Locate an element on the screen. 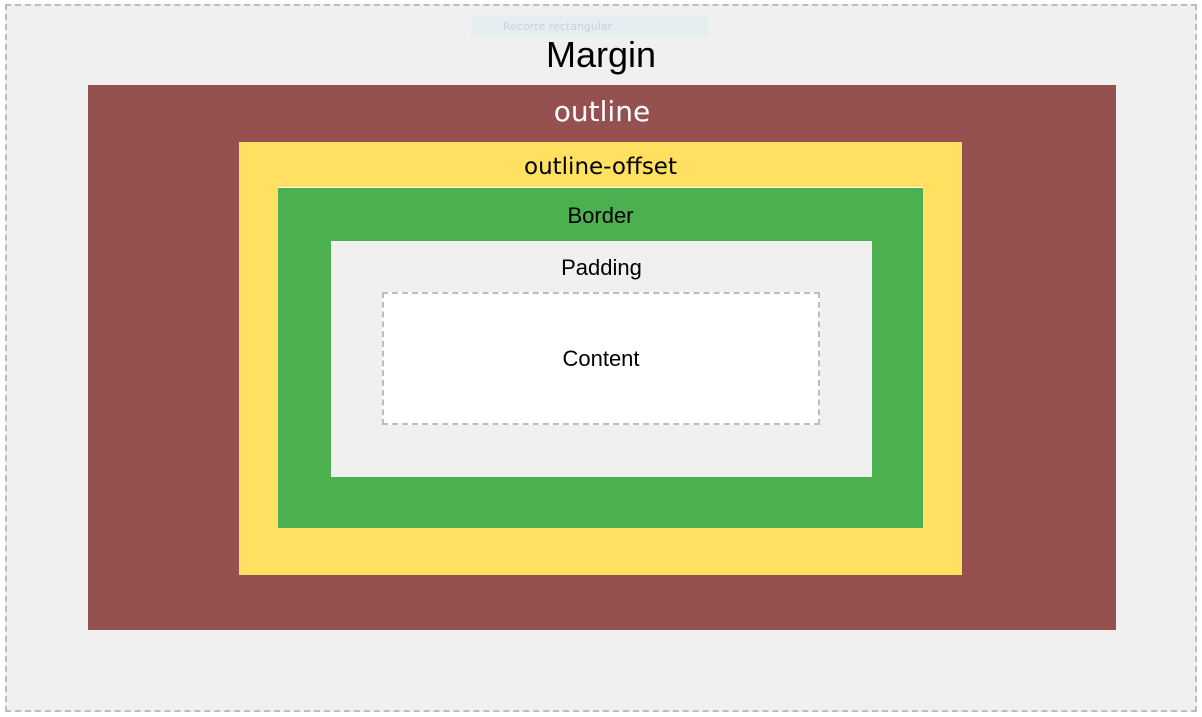  outline-label: outline is located at coordinates (602, 111).